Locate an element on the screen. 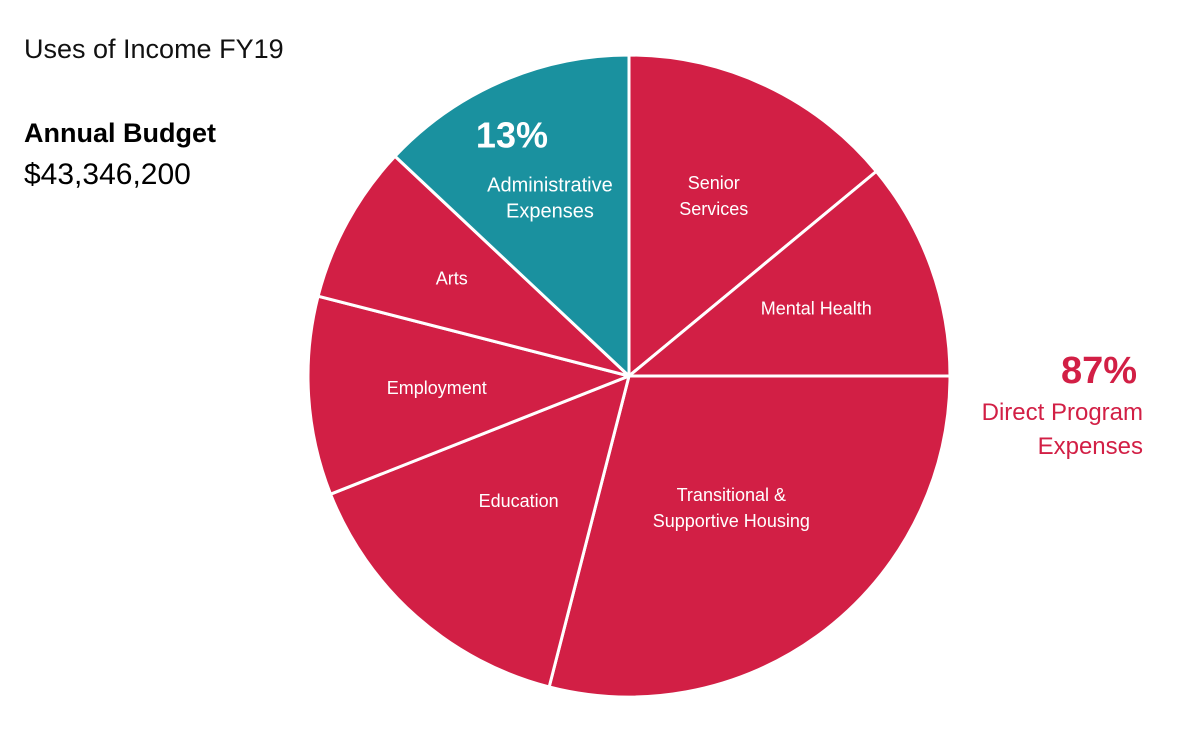 The image size is (1193, 739). chart-title: Uses of Income FY19 is located at coordinates (154, 49).